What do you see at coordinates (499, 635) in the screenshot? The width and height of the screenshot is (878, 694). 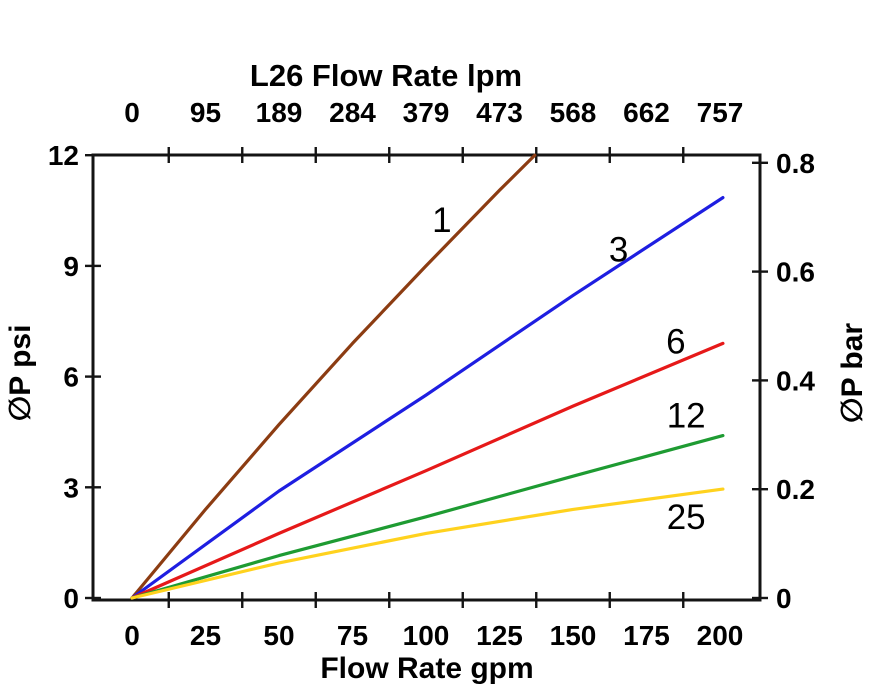 I see `bottom-tick-label-5: 125` at bounding box center [499, 635].